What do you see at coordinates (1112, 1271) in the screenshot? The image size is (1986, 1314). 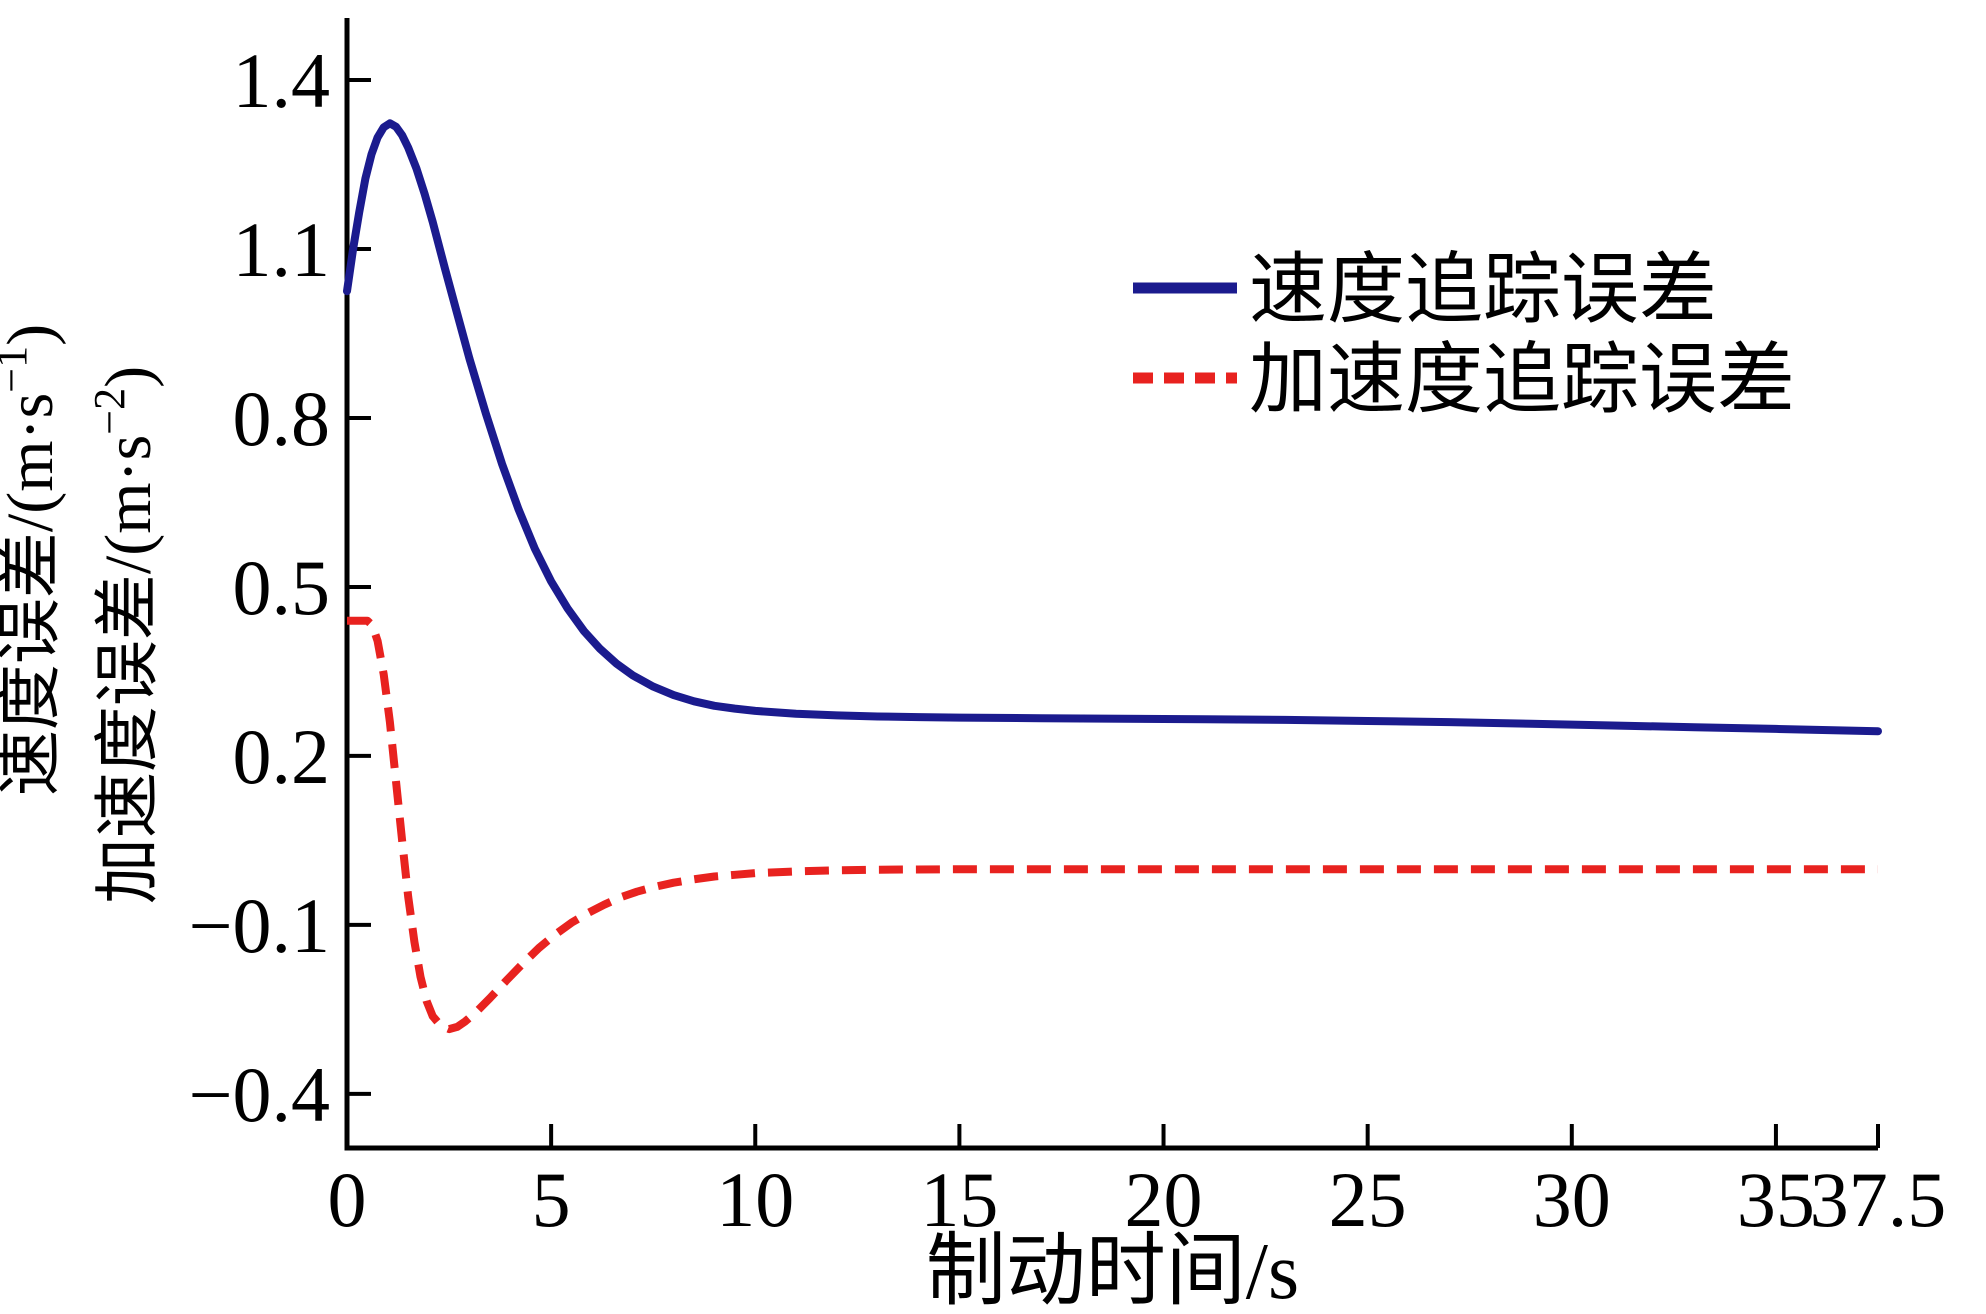 I see `x-axis-label: 制动时间/s` at bounding box center [1112, 1271].